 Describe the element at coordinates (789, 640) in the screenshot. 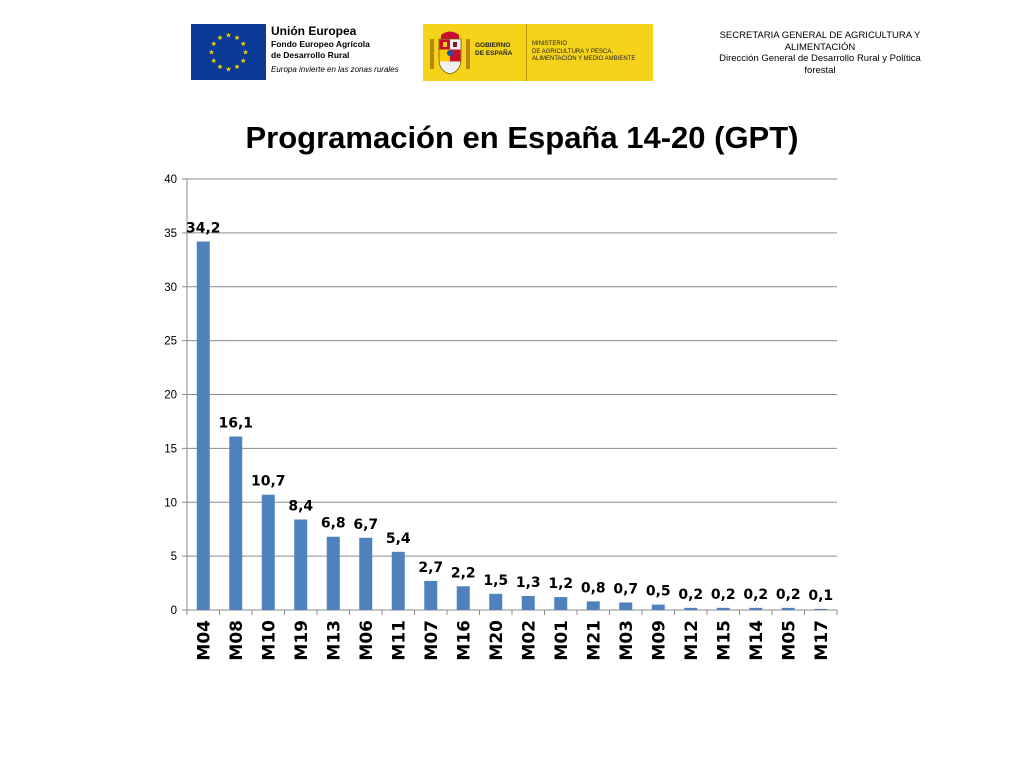

I see `x-tick-label: M05` at that location.